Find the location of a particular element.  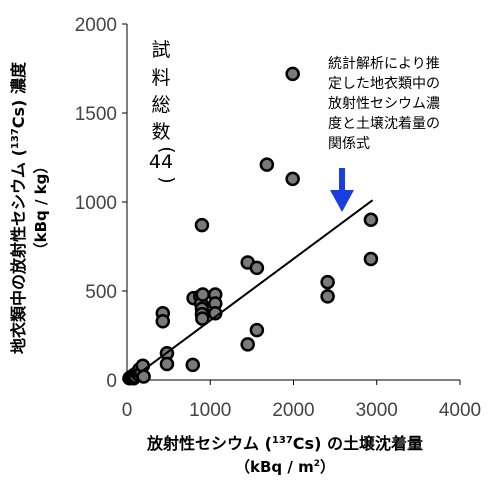

blue-arrow-icon is located at coordinates (342, 190).